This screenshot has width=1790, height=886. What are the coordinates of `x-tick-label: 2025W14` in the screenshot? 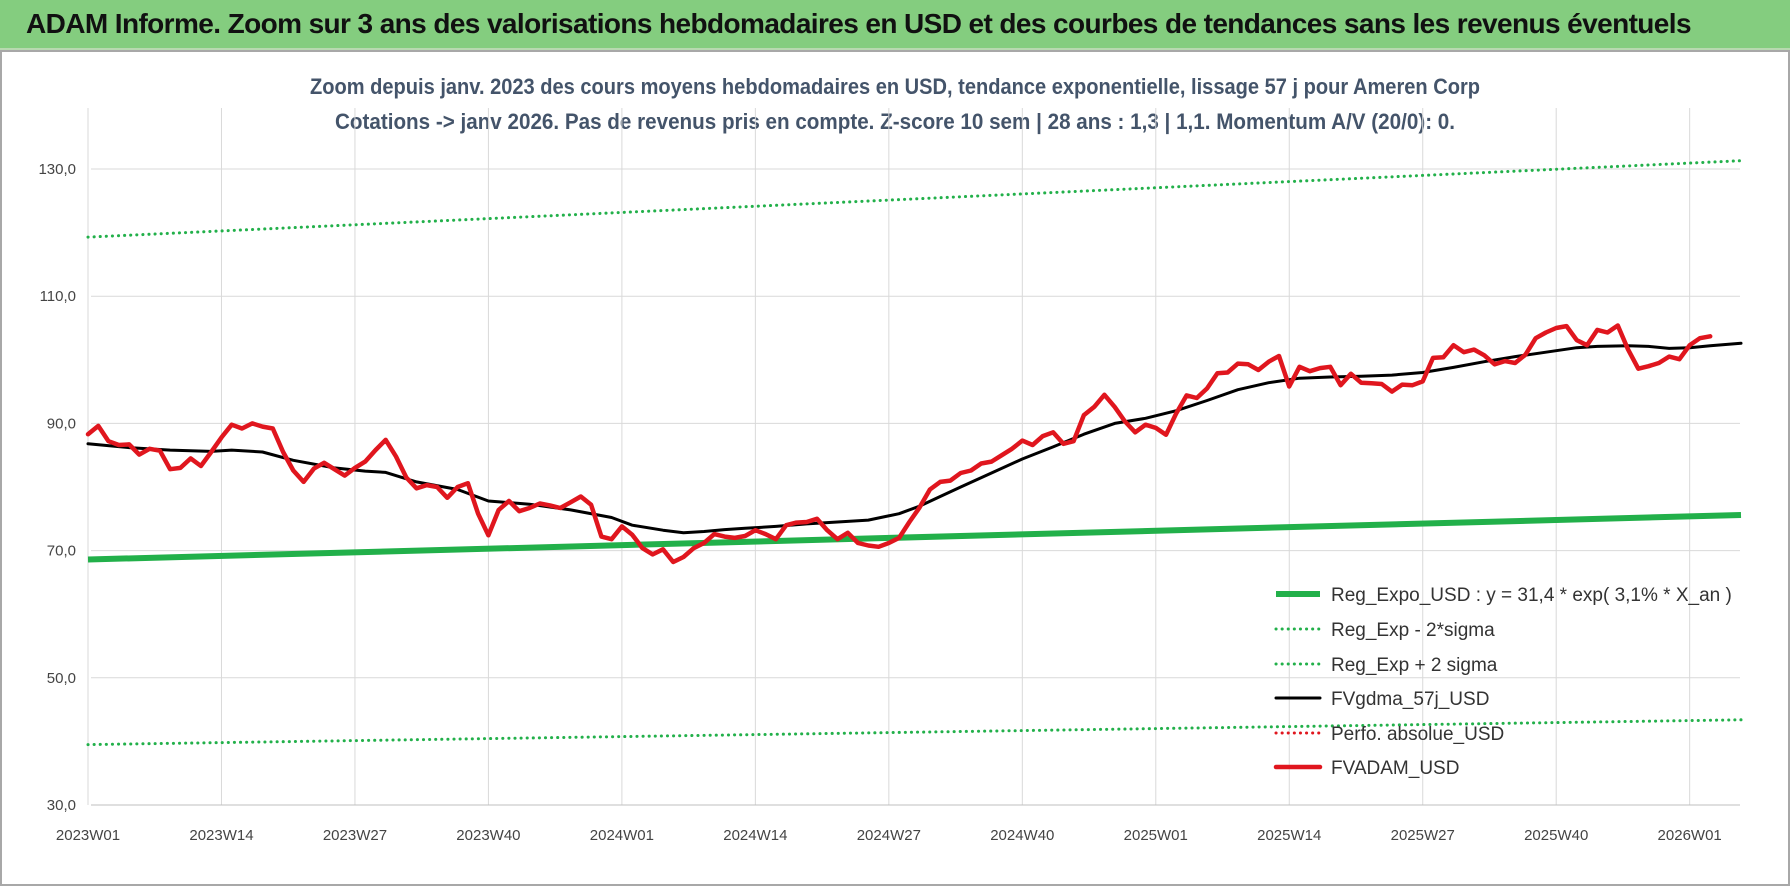 It's located at (1289, 835).